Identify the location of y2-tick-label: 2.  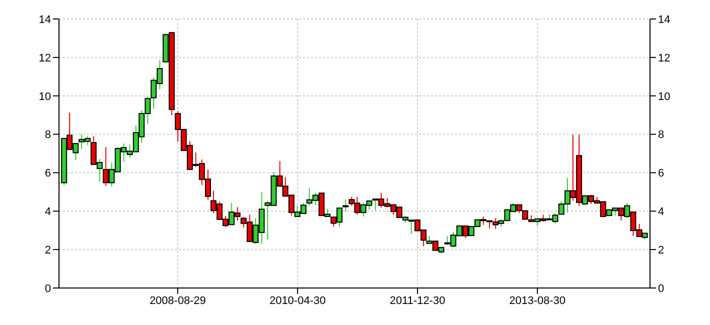
(661, 250).